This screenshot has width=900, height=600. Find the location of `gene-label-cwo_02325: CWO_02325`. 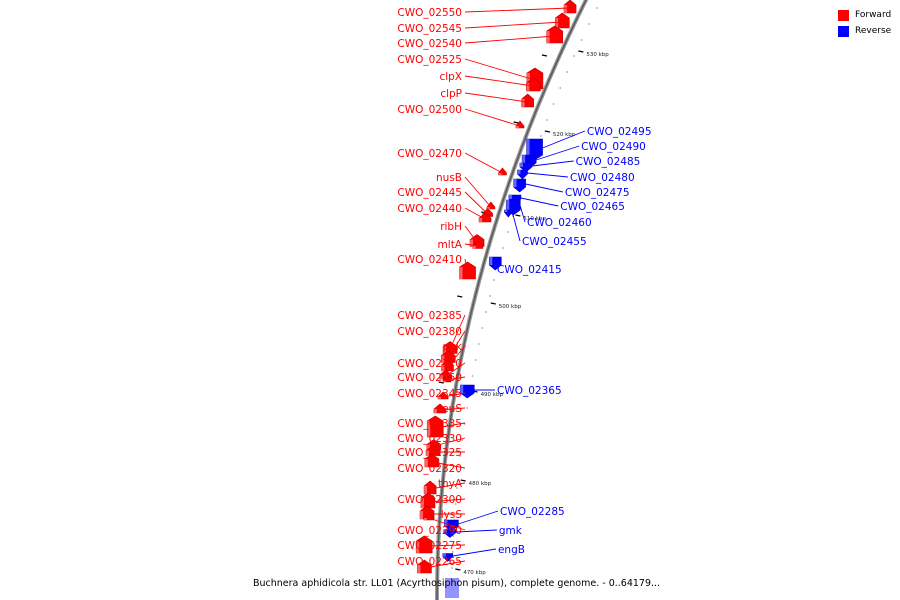

gene-label-cwo_02325: CWO_02325 is located at coordinates (429, 453).